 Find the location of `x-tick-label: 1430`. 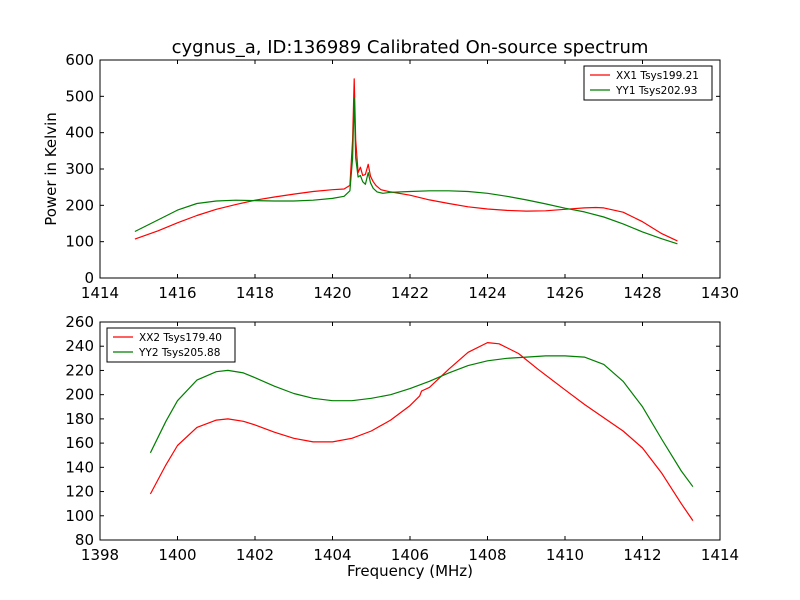

x-tick-label: 1430 is located at coordinates (720, 293).